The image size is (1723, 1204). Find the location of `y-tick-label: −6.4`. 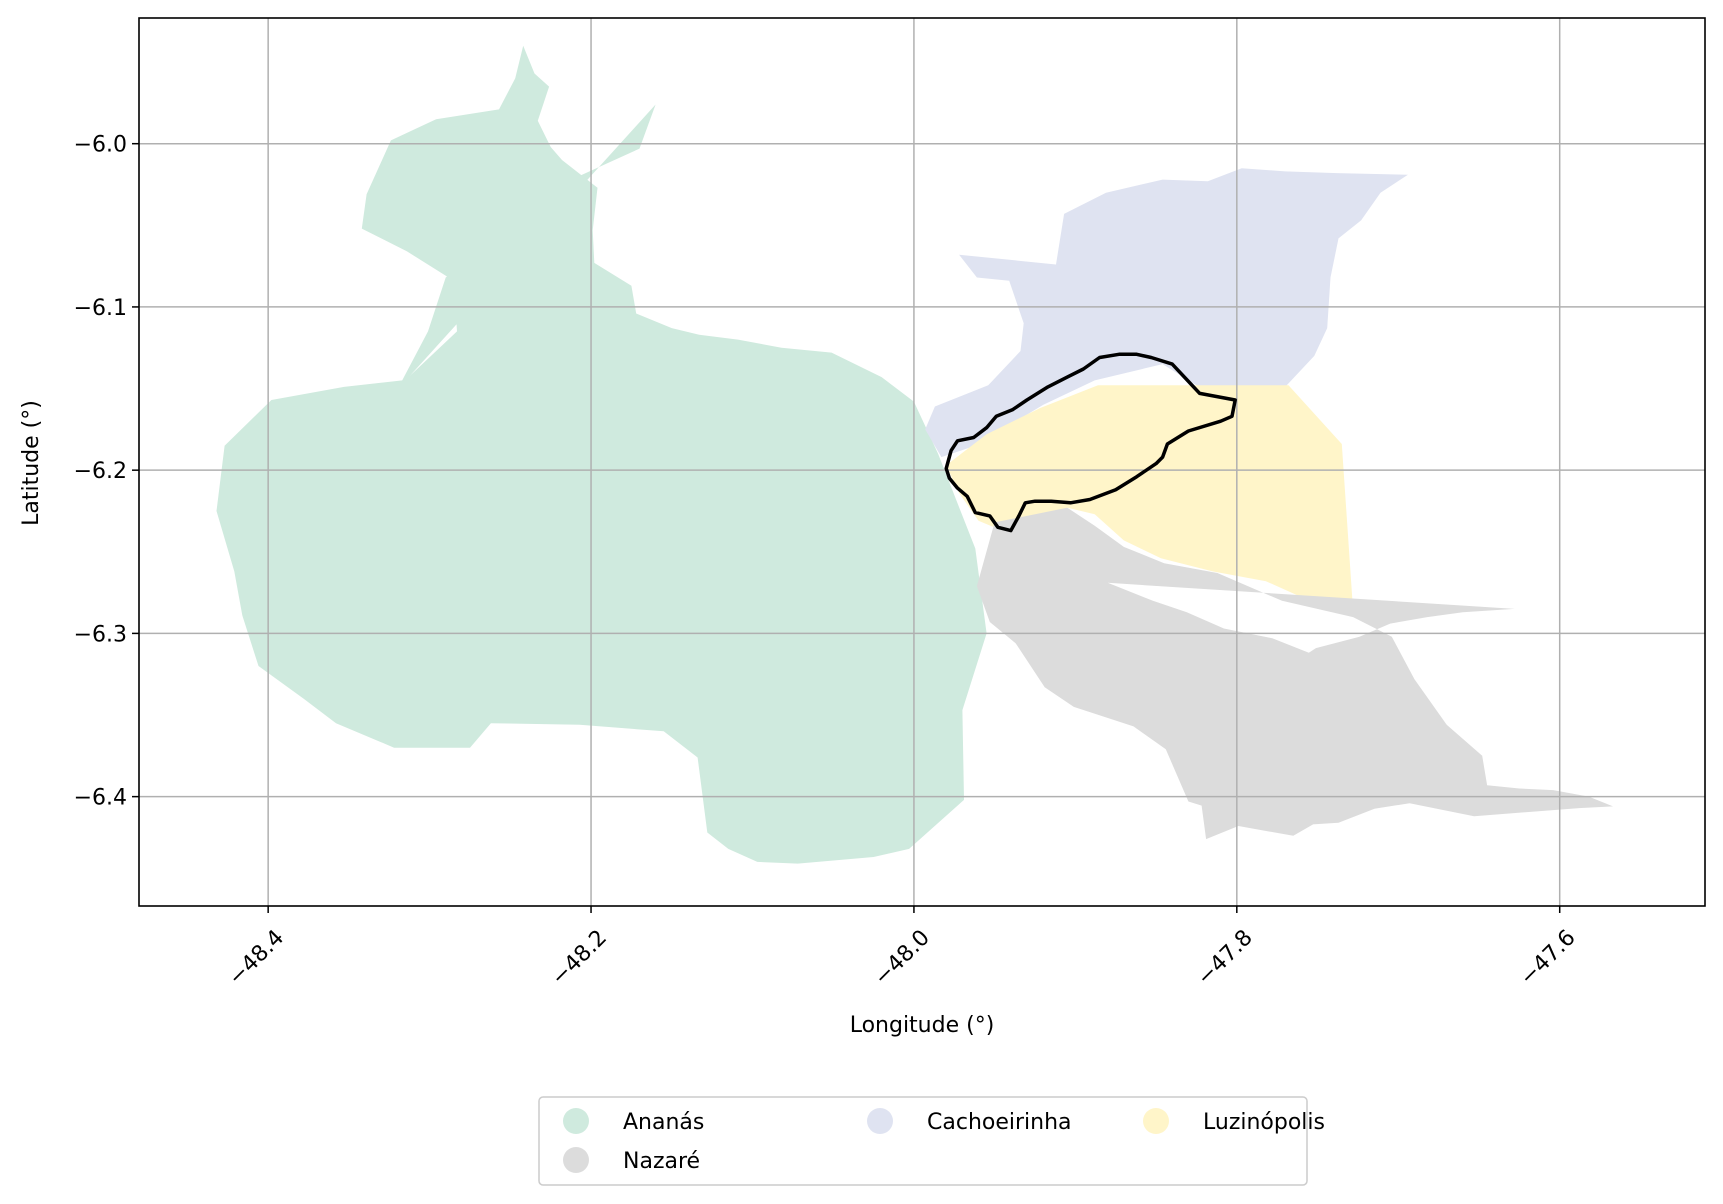

y-tick-label: −6.4 is located at coordinates (100, 798).